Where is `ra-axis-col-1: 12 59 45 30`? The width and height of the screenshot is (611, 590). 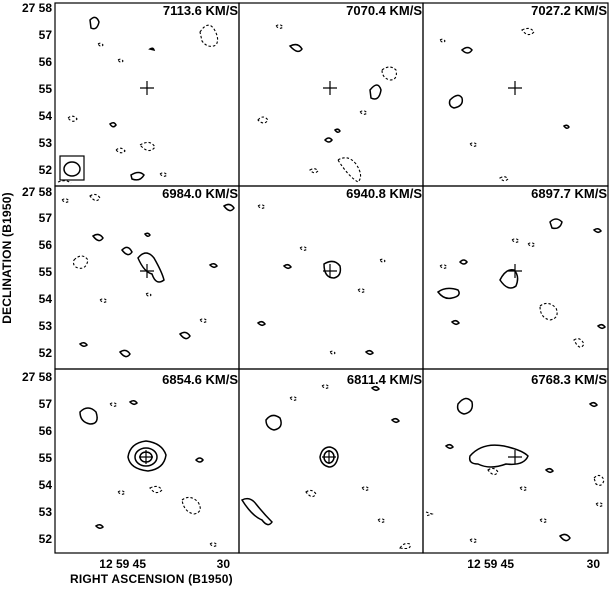 ra-axis-col-1: 12 59 45 30 is located at coordinates (164, 564).